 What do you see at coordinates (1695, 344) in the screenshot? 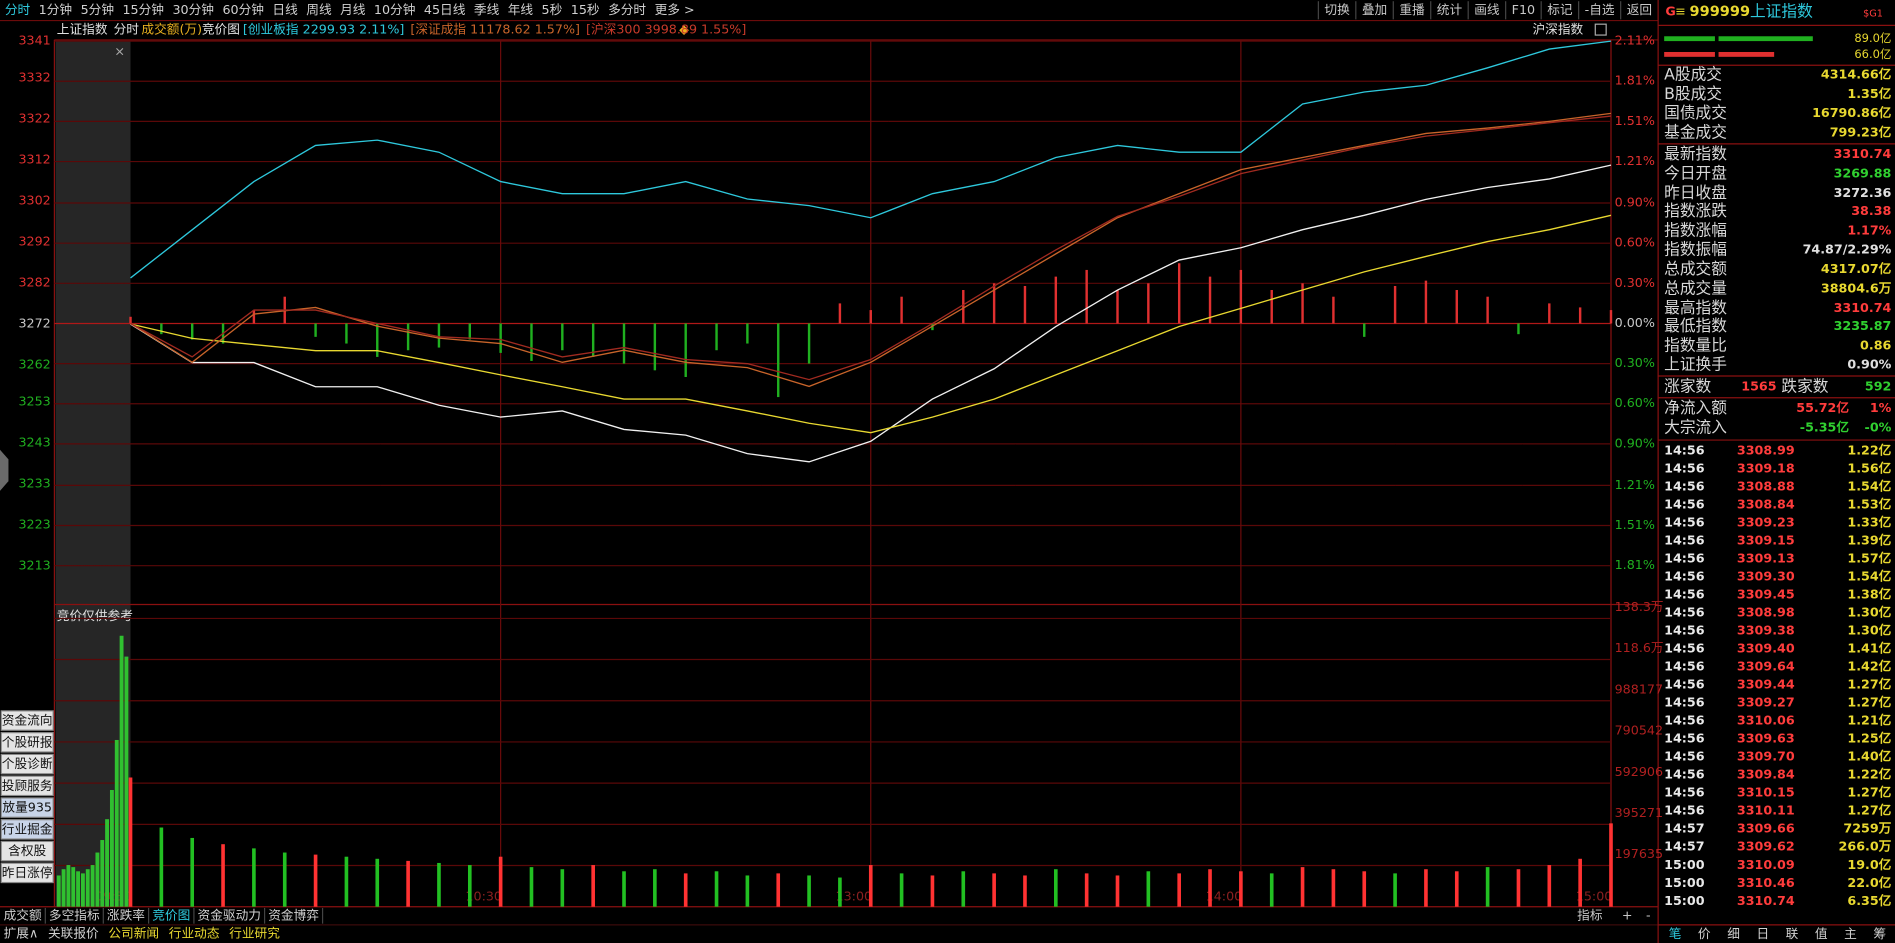
I see `stat-label: 指数量比` at bounding box center [1695, 344].